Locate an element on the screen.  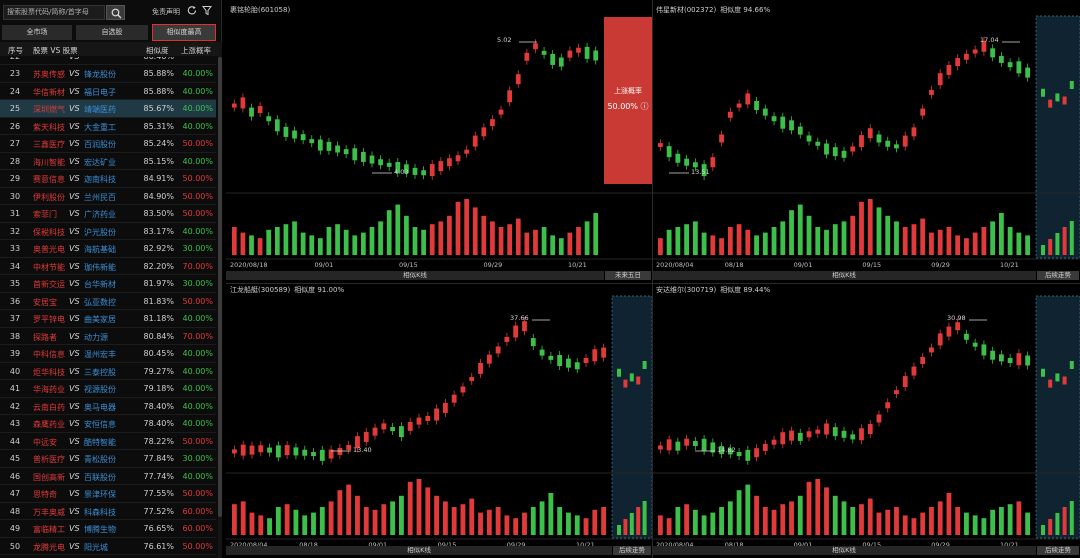
filter-icon is located at coordinates (207, 10).